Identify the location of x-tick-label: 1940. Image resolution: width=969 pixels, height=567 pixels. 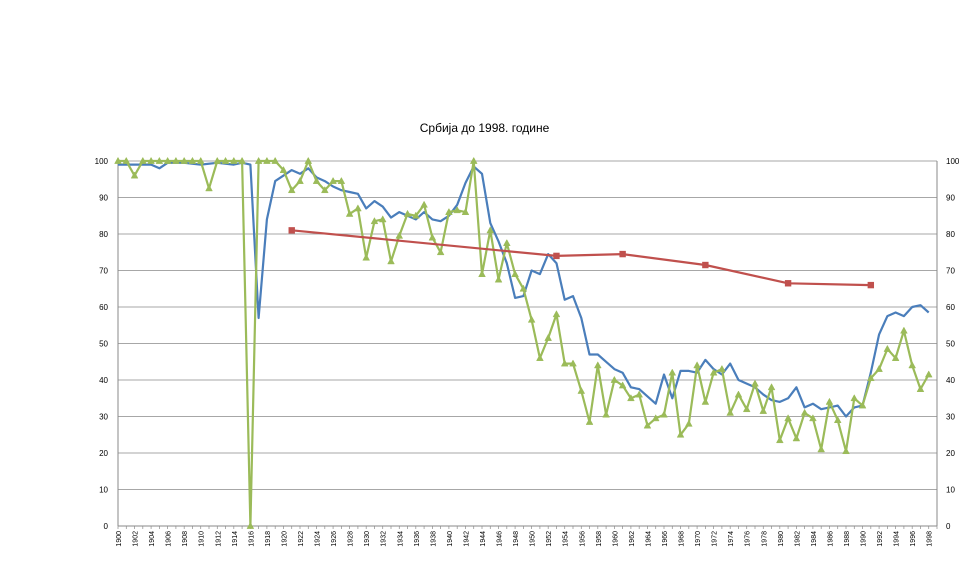
(450, 539).